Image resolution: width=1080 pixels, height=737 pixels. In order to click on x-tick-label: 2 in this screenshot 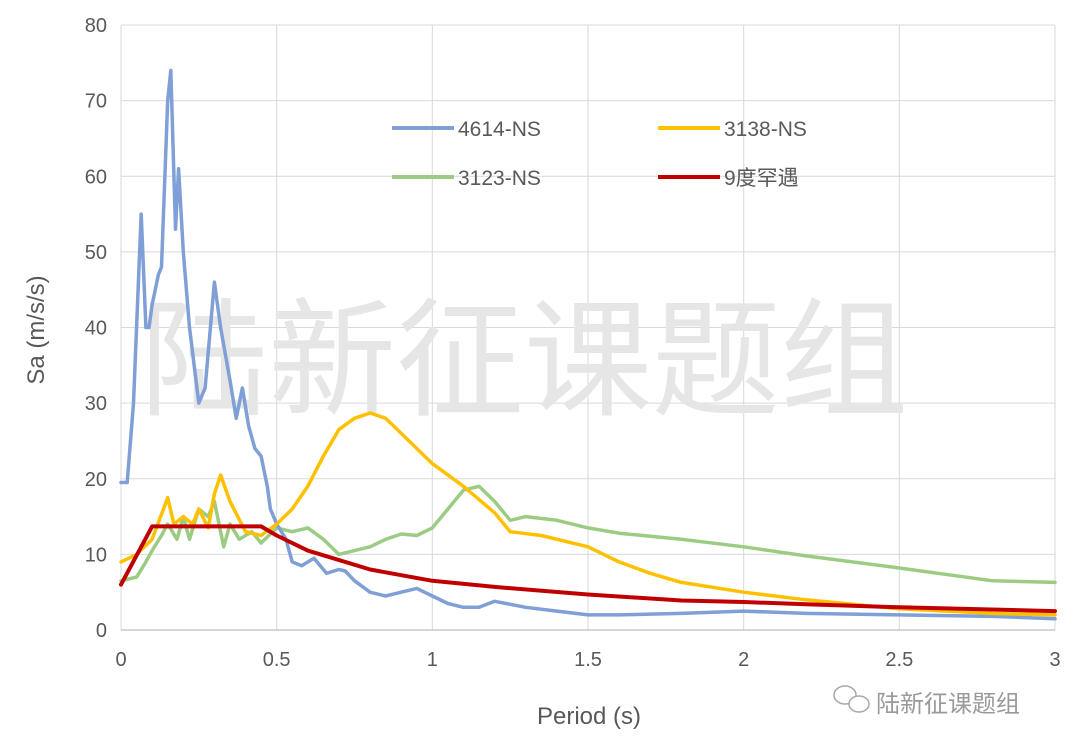, I will do `click(743, 660)`.